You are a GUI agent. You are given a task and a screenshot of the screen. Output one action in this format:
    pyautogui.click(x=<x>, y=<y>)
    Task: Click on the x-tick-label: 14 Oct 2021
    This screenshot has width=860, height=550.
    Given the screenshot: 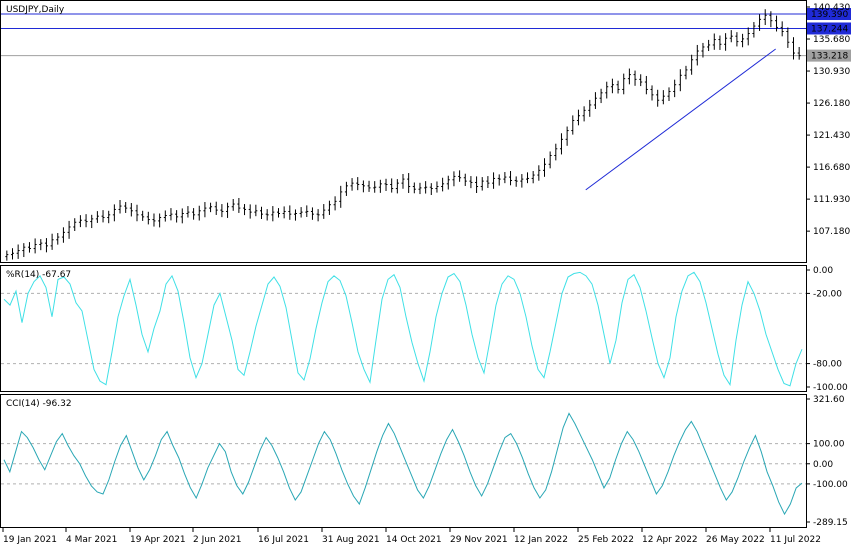 What is the action you would take?
    pyautogui.click(x=414, y=540)
    